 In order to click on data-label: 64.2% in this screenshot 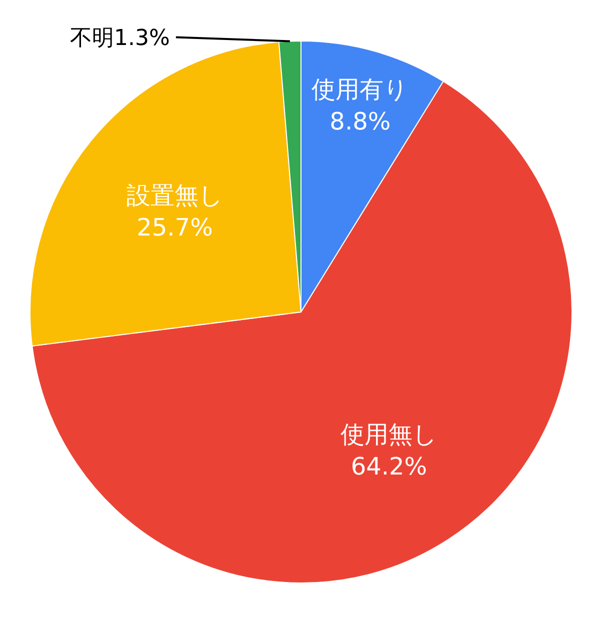, I will do `click(389, 466)`.